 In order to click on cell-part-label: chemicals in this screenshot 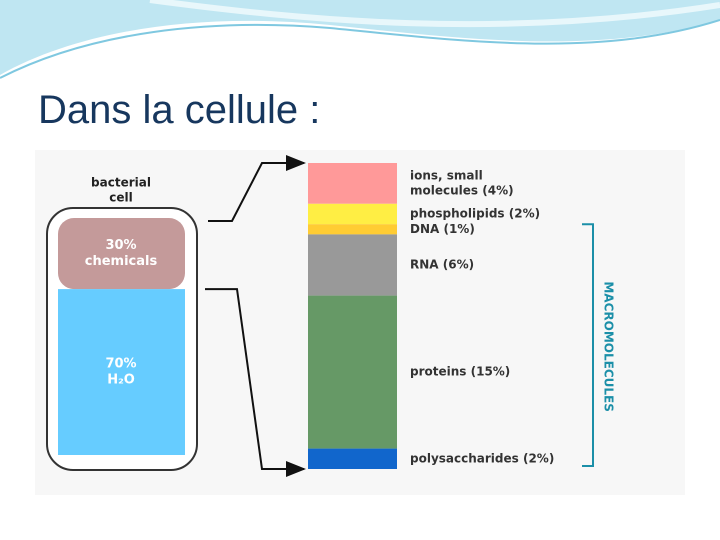, I will do `click(121, 261)`.